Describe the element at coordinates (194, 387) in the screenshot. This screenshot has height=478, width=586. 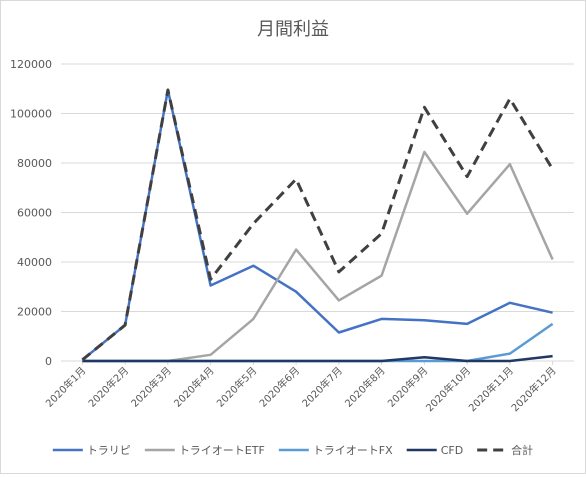
I see `x-tick-label: 2020年4月` at that location.